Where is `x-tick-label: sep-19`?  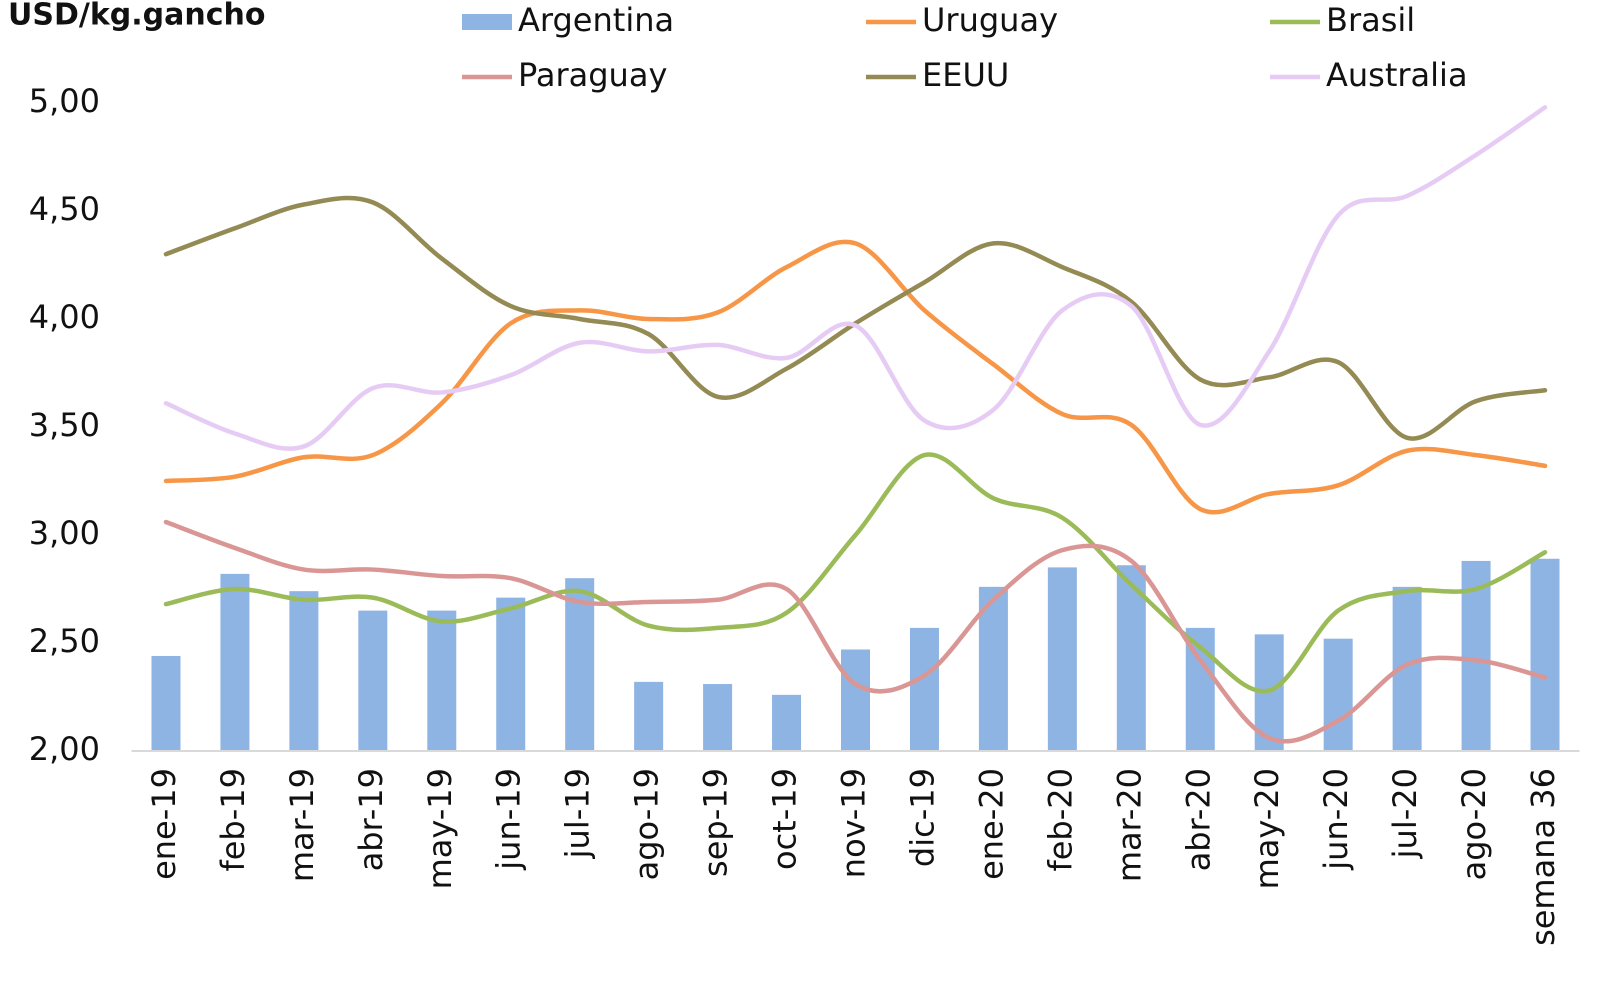 x-tick-label: sep-19 is located at coordinates (716, 822).